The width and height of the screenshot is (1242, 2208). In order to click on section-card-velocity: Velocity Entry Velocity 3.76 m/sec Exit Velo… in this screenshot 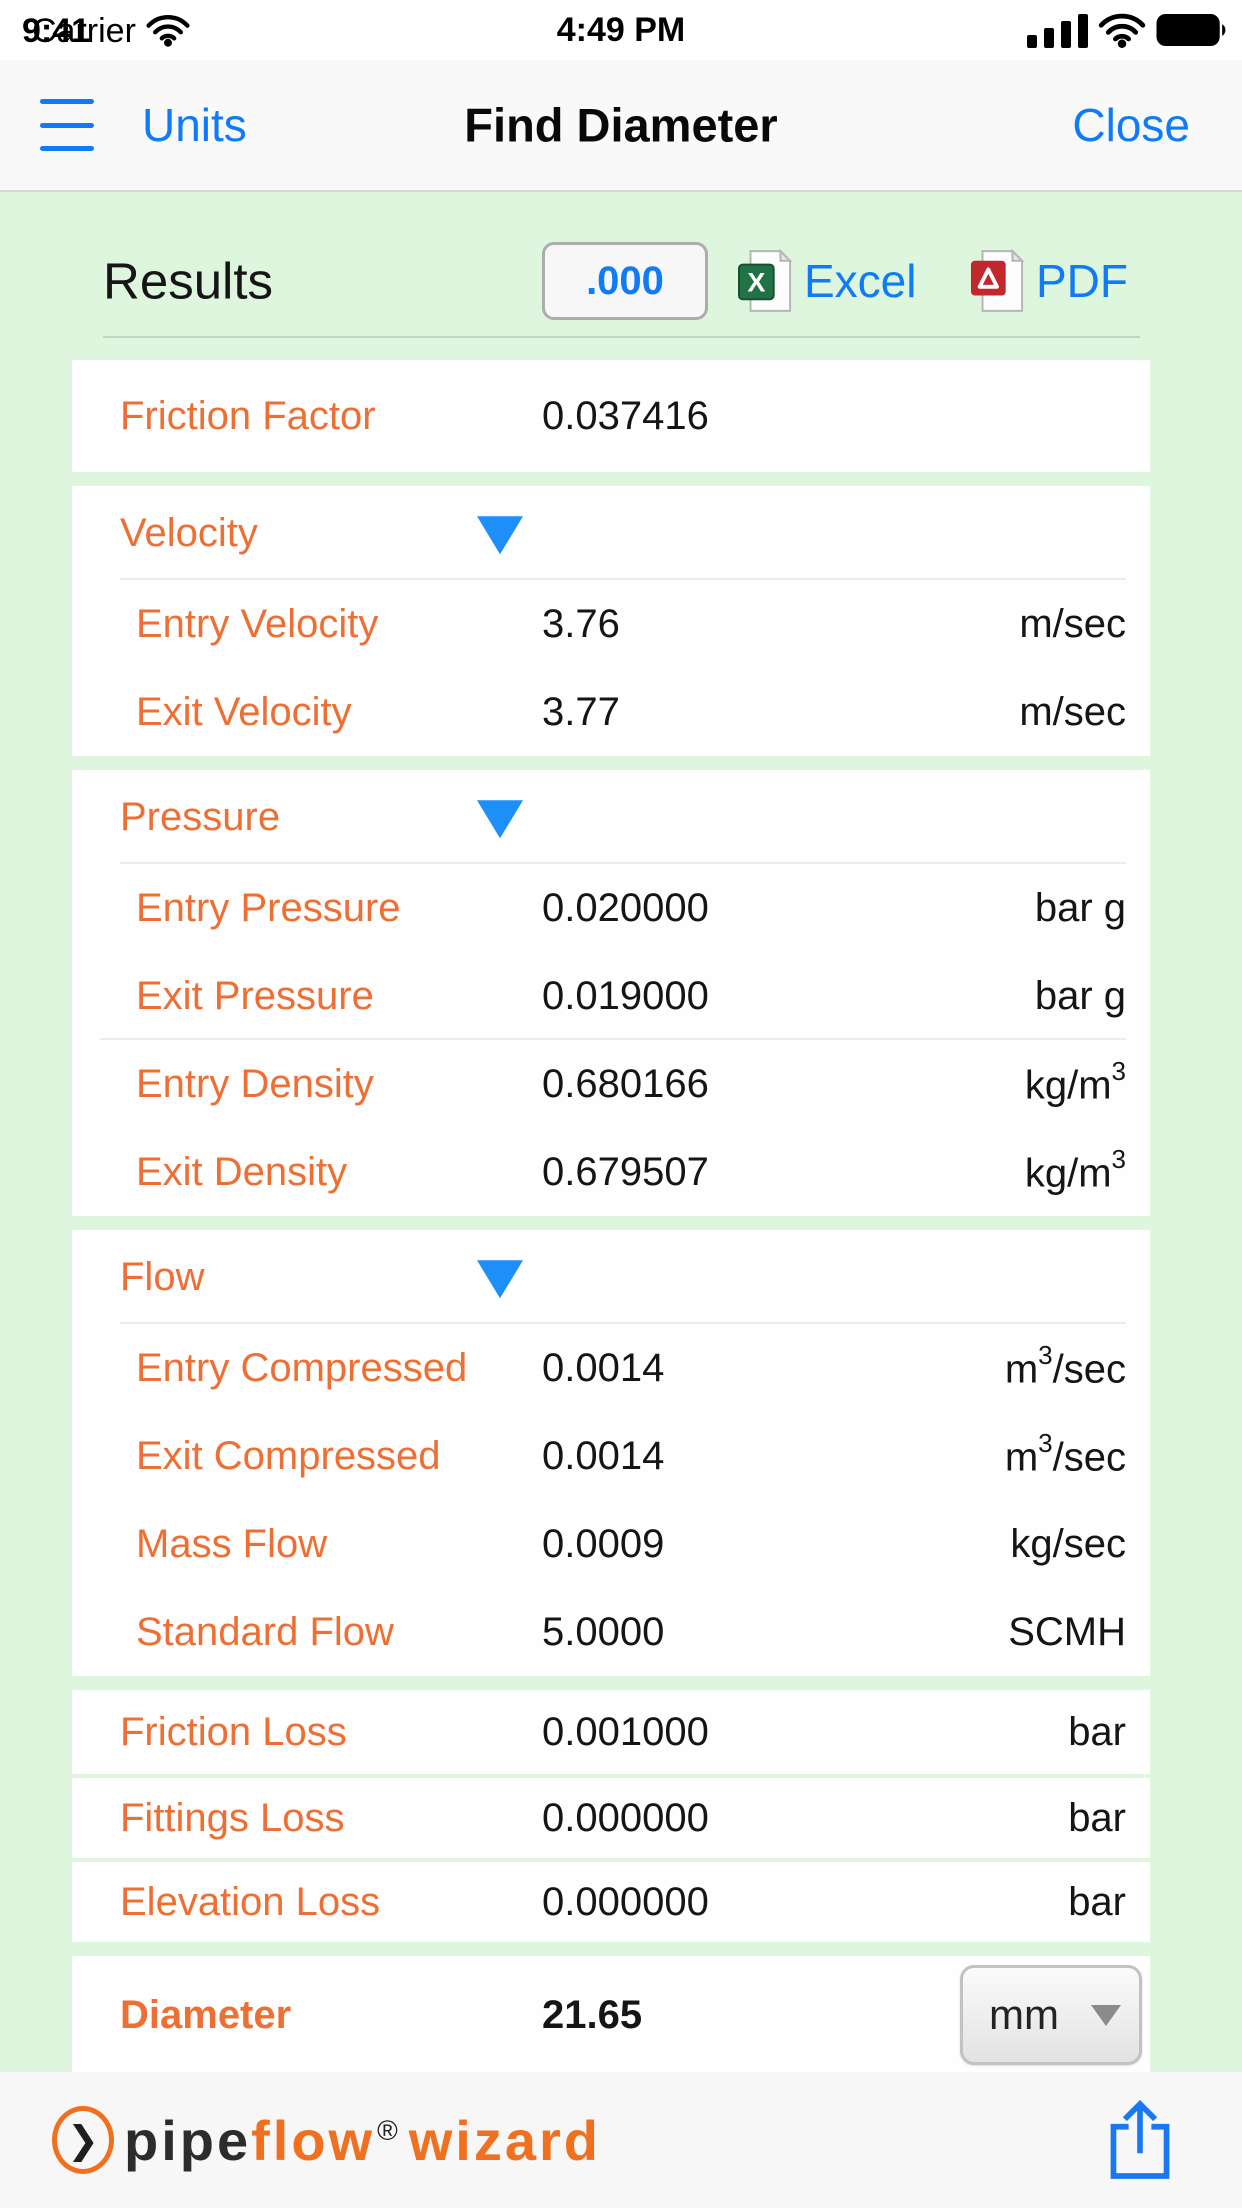, I will do `click(611, 621)`.